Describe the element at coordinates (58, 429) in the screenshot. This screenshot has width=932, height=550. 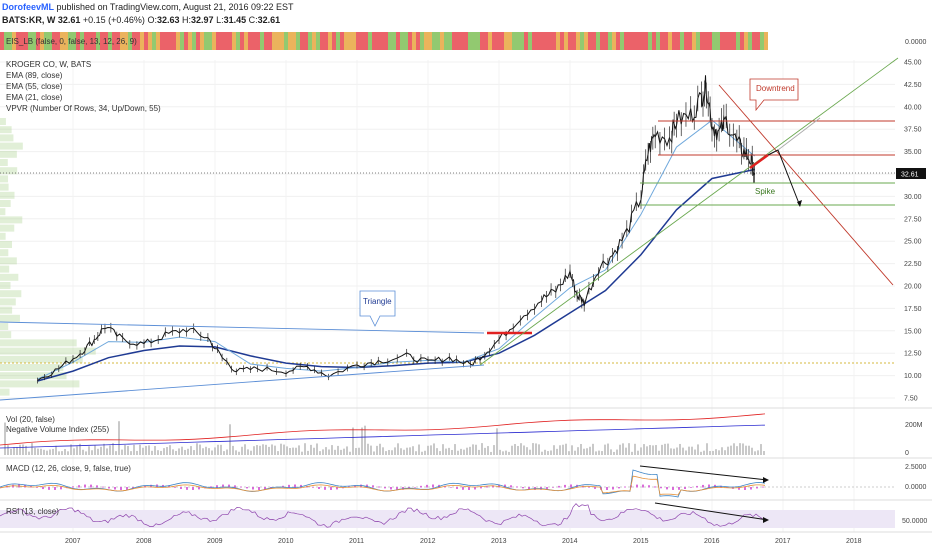
I see `nvi-legend: Negative Volume Index (255)` at that location.